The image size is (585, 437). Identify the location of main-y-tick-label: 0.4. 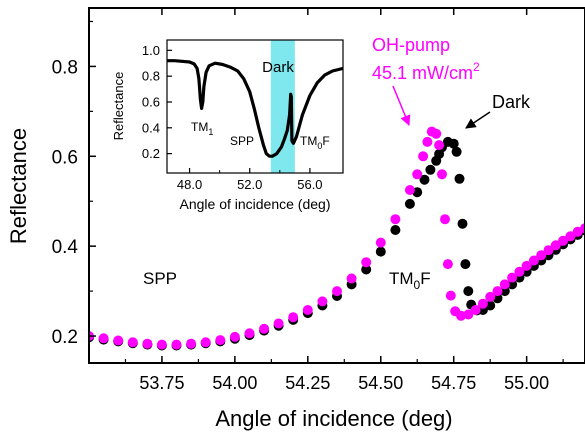
(65, 247).